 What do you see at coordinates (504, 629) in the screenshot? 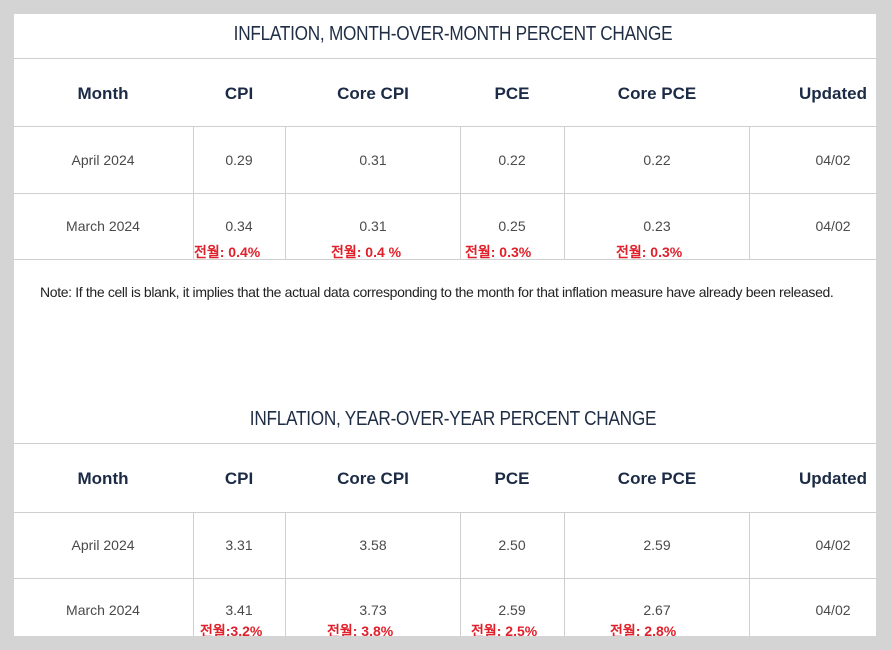
I see `red-annotation: 전월: 2.5%` at bounding box center [504, 629].